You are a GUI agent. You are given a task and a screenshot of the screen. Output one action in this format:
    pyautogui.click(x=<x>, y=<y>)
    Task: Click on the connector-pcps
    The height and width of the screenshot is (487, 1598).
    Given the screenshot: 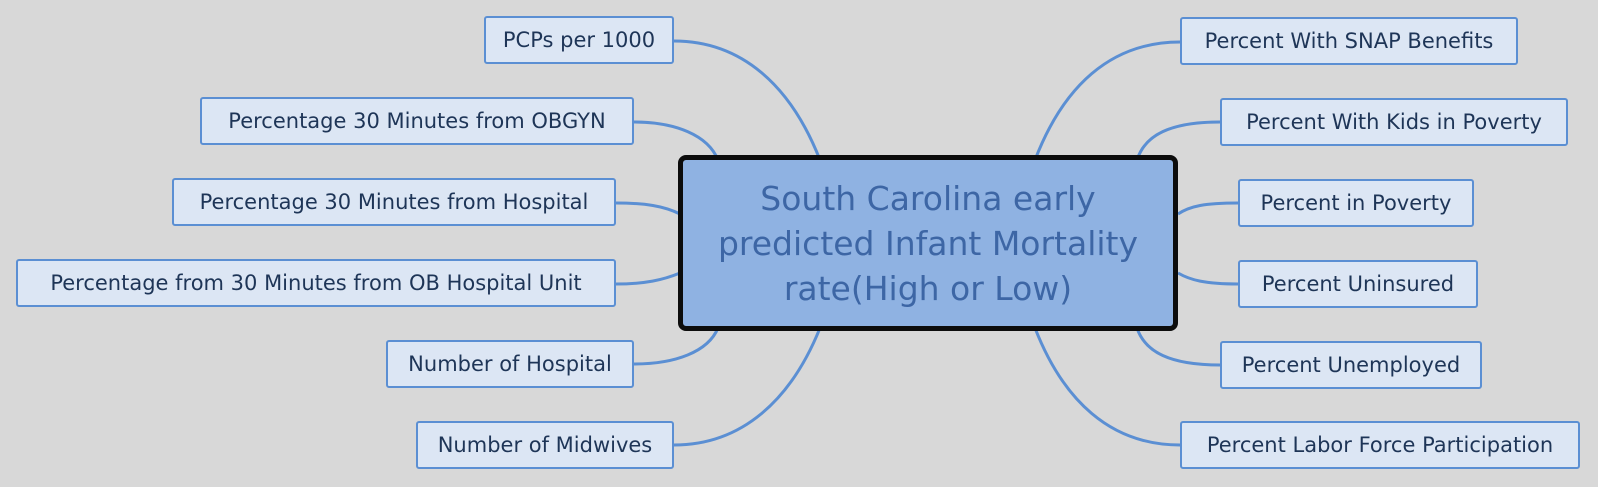 What is the action you would take?
    pyautogui.click(x=747, y=100)
    